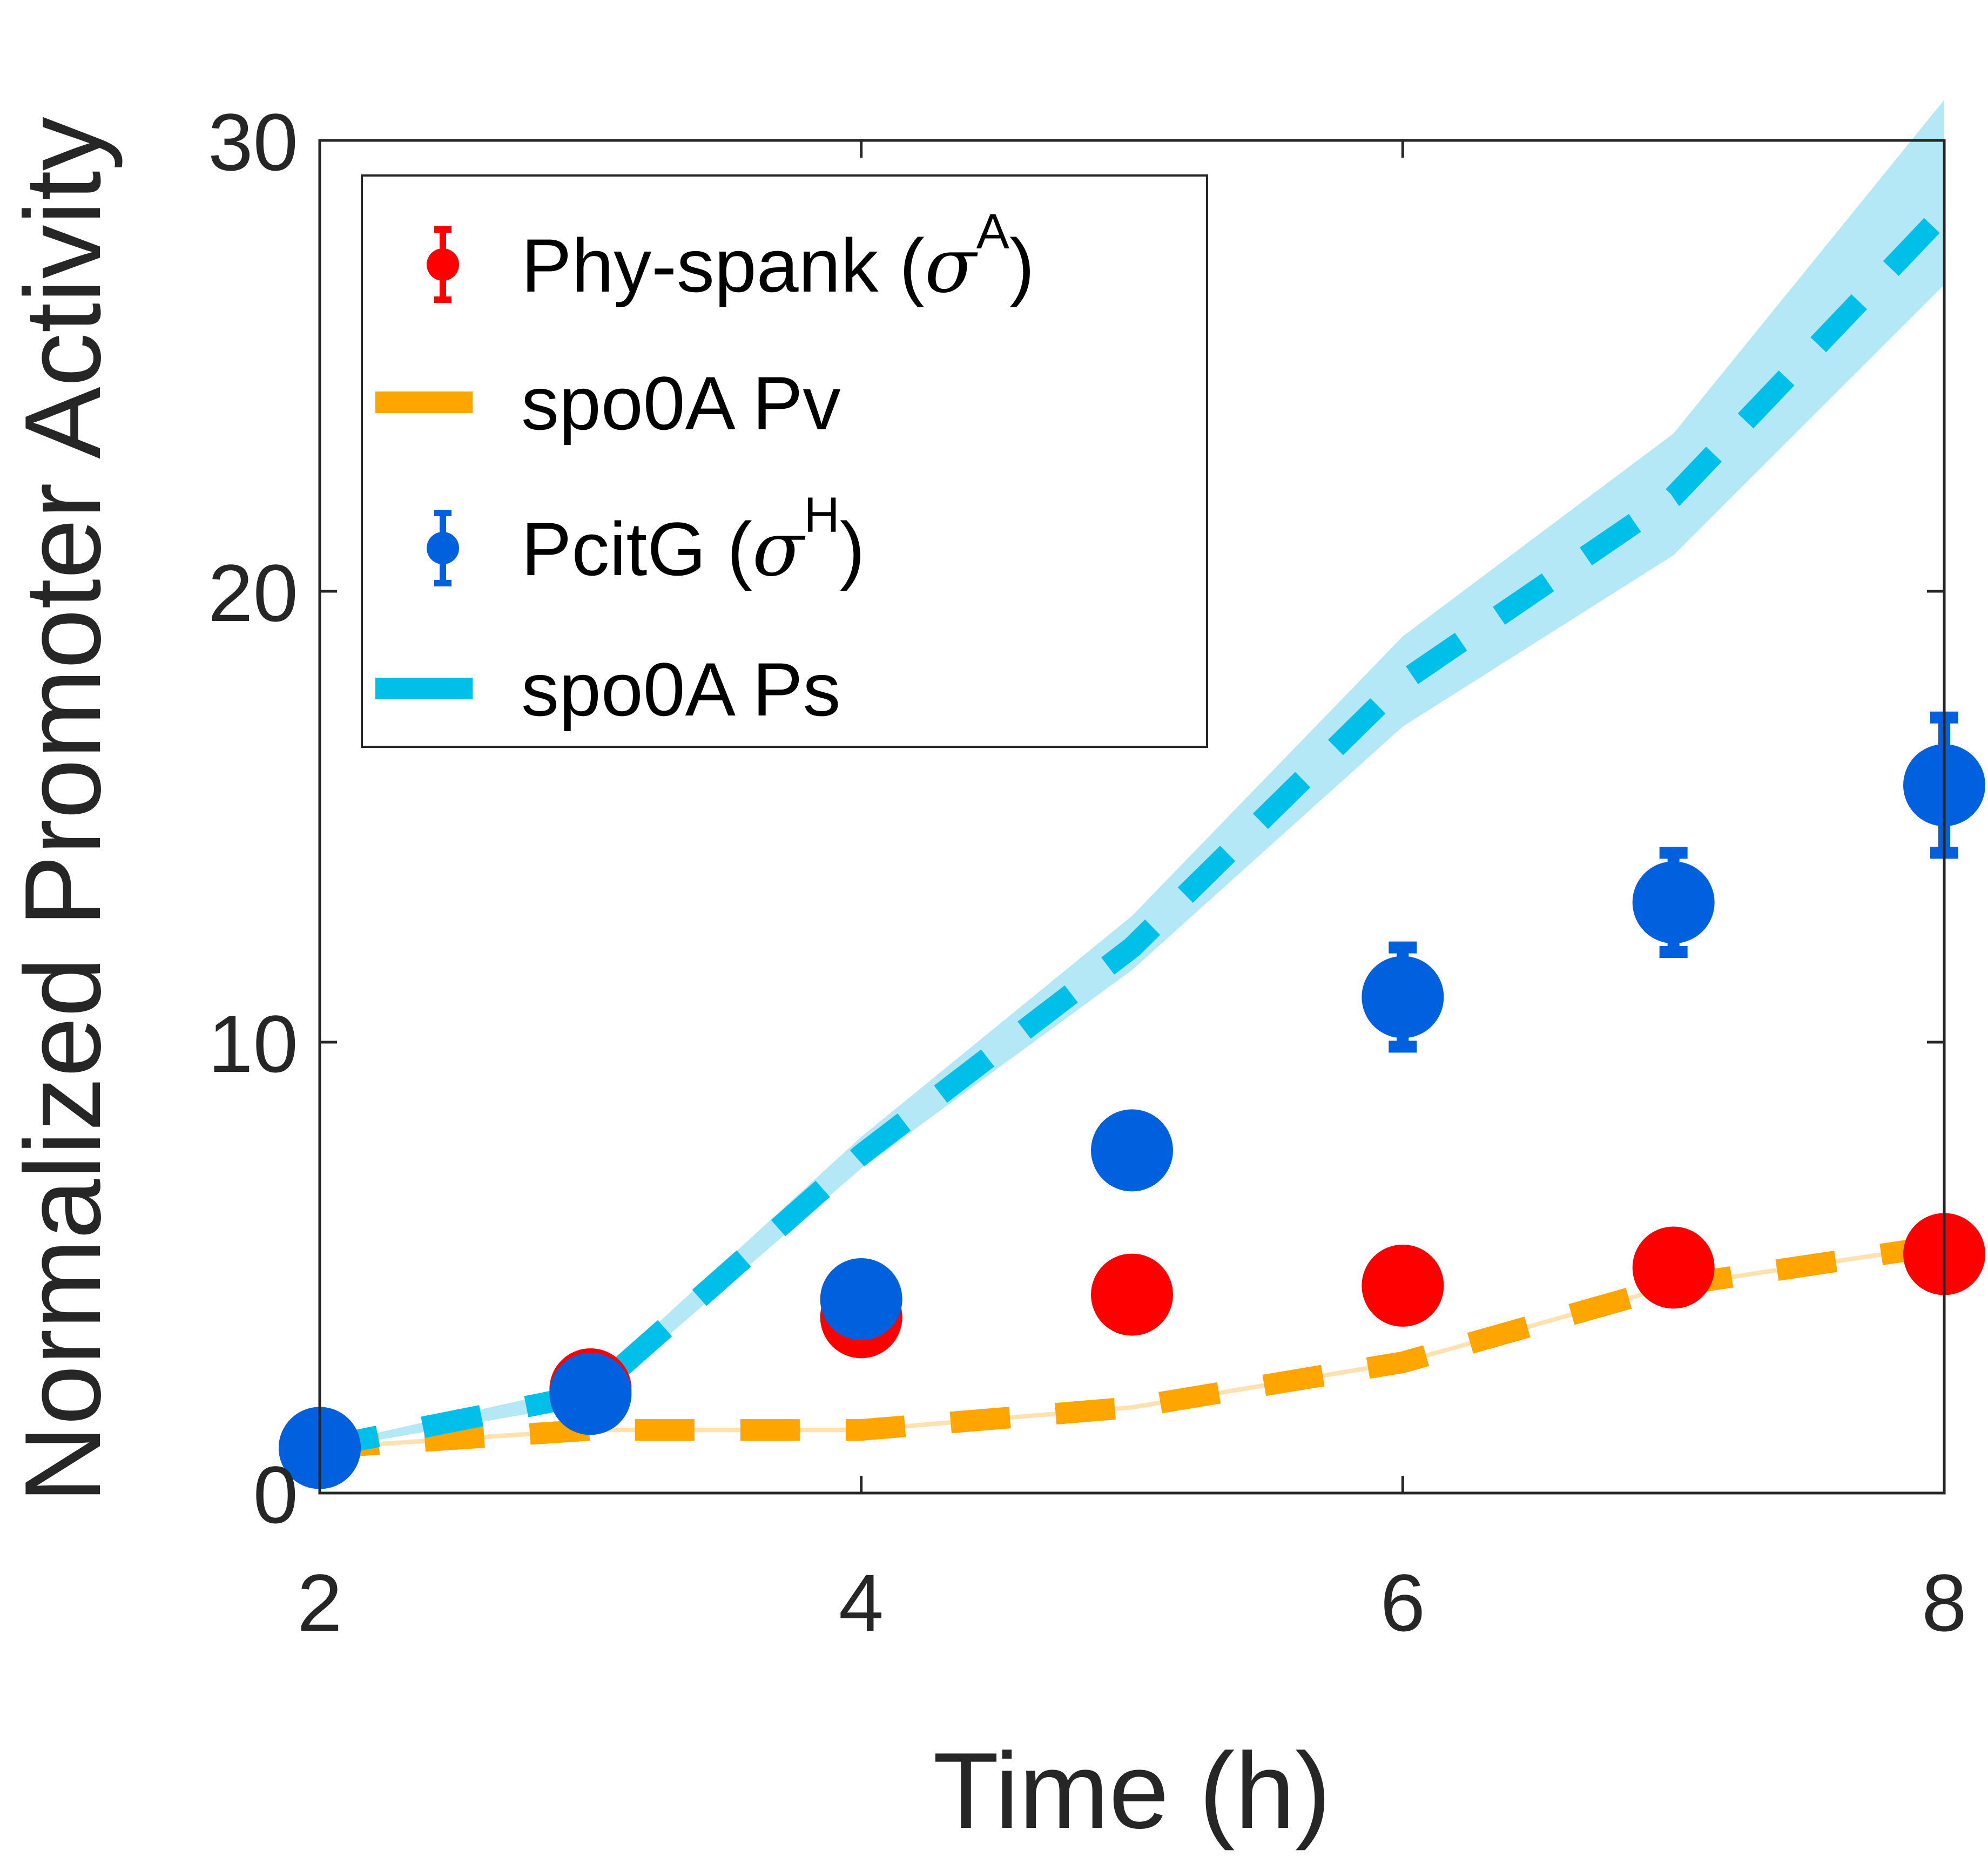  What do you see at coordinates (700, 265) in the screenshot?
I see `legend-name-0: Phy-spank` at bounding box center [700, 265].